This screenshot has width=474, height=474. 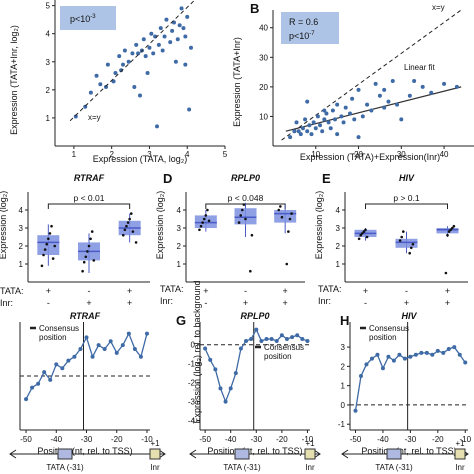 What do you see at coordinates (179, 264) in the screenshot?
I see `box-y-tick-label: 1` at bounding box center [179, 264].